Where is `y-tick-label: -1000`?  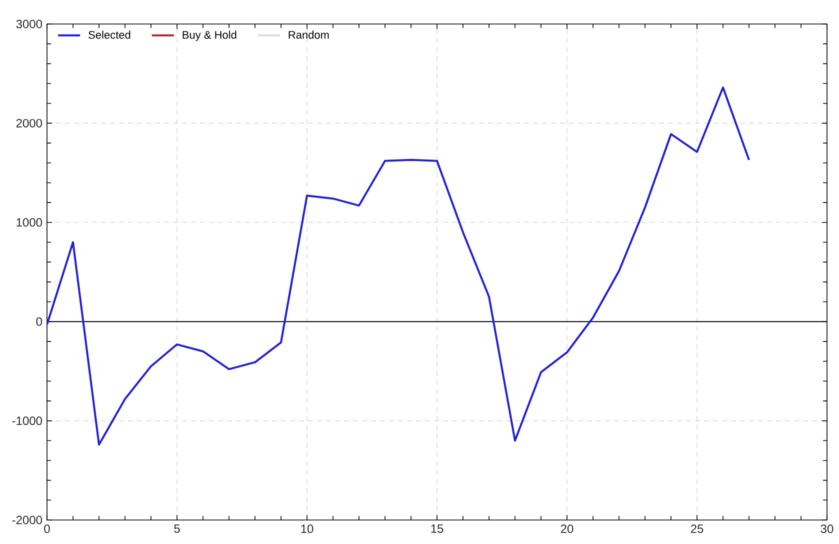
y-tick-label: -1000 is located at coordinates (27, 421).